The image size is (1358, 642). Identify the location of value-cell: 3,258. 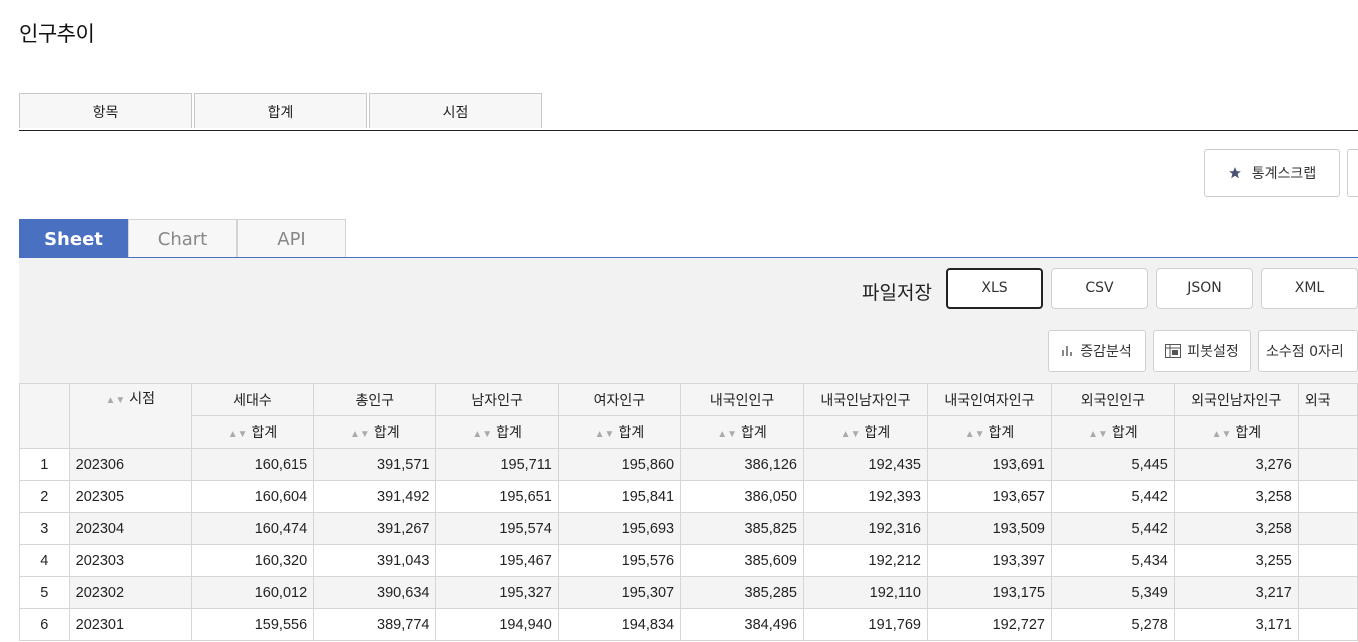
(1236, 528).